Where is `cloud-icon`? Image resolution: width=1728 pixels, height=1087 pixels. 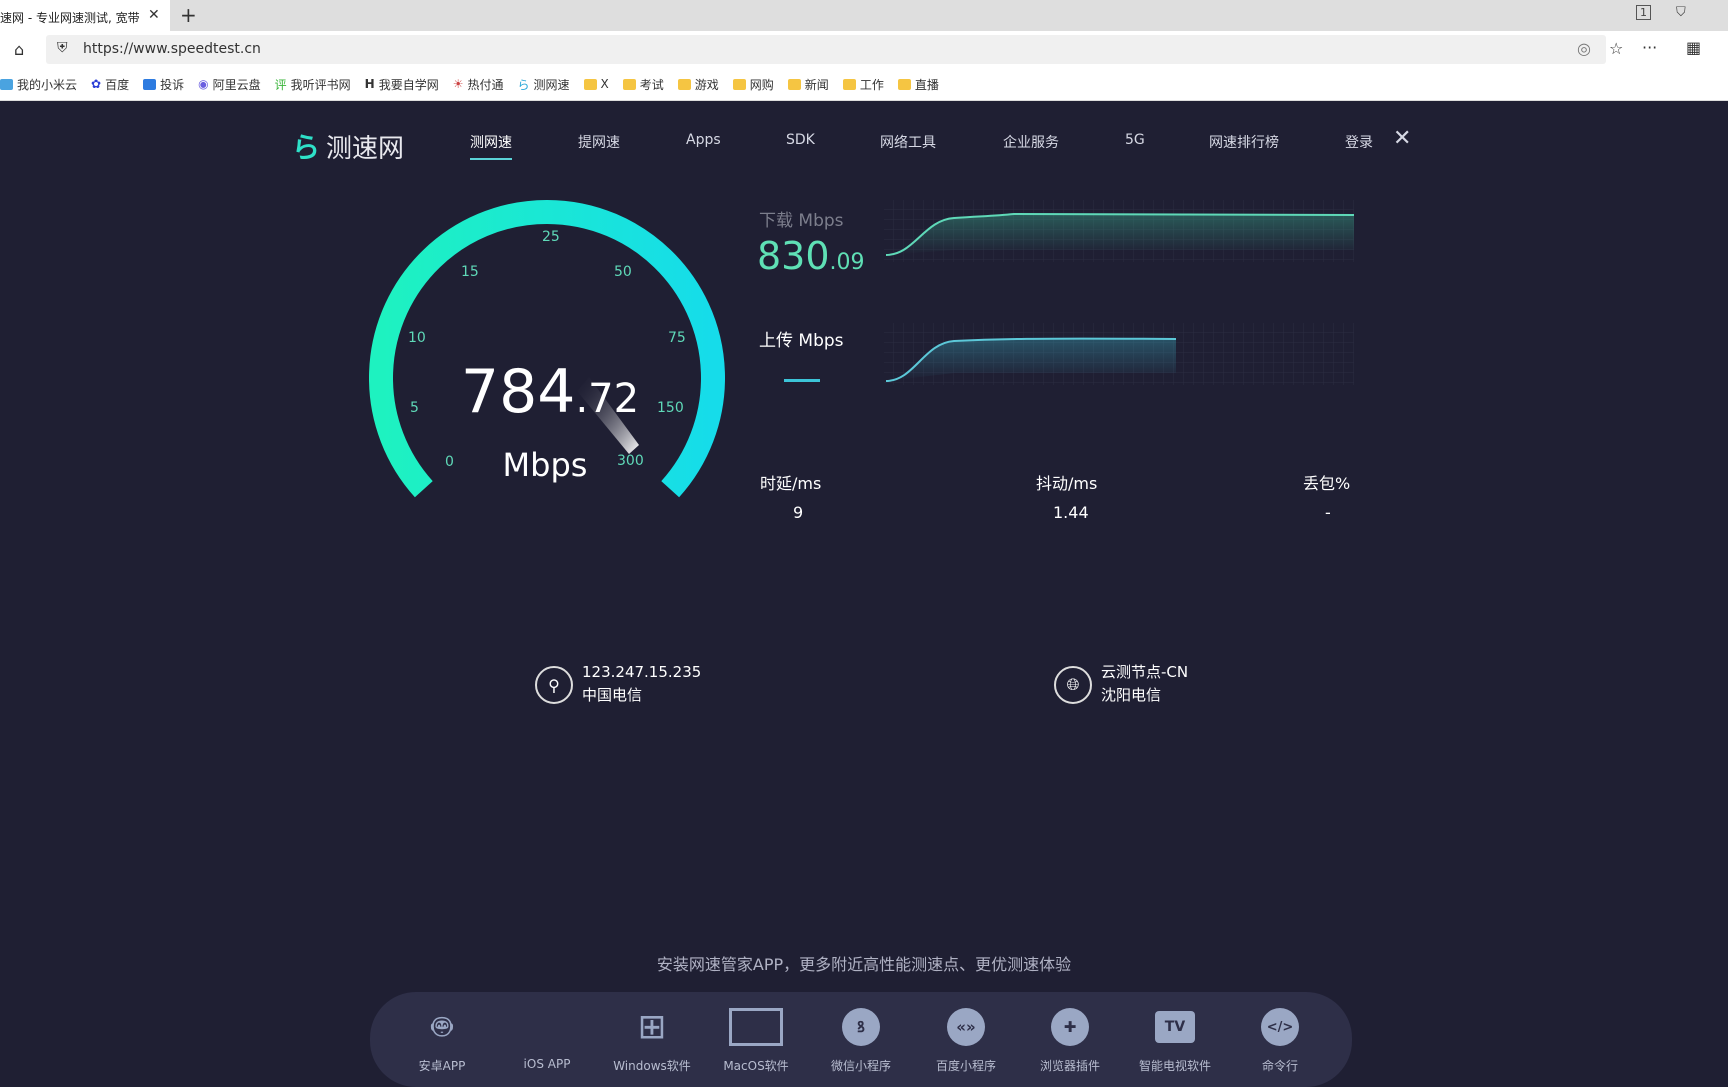
cloud-icon is located at coordinates (6, 84).